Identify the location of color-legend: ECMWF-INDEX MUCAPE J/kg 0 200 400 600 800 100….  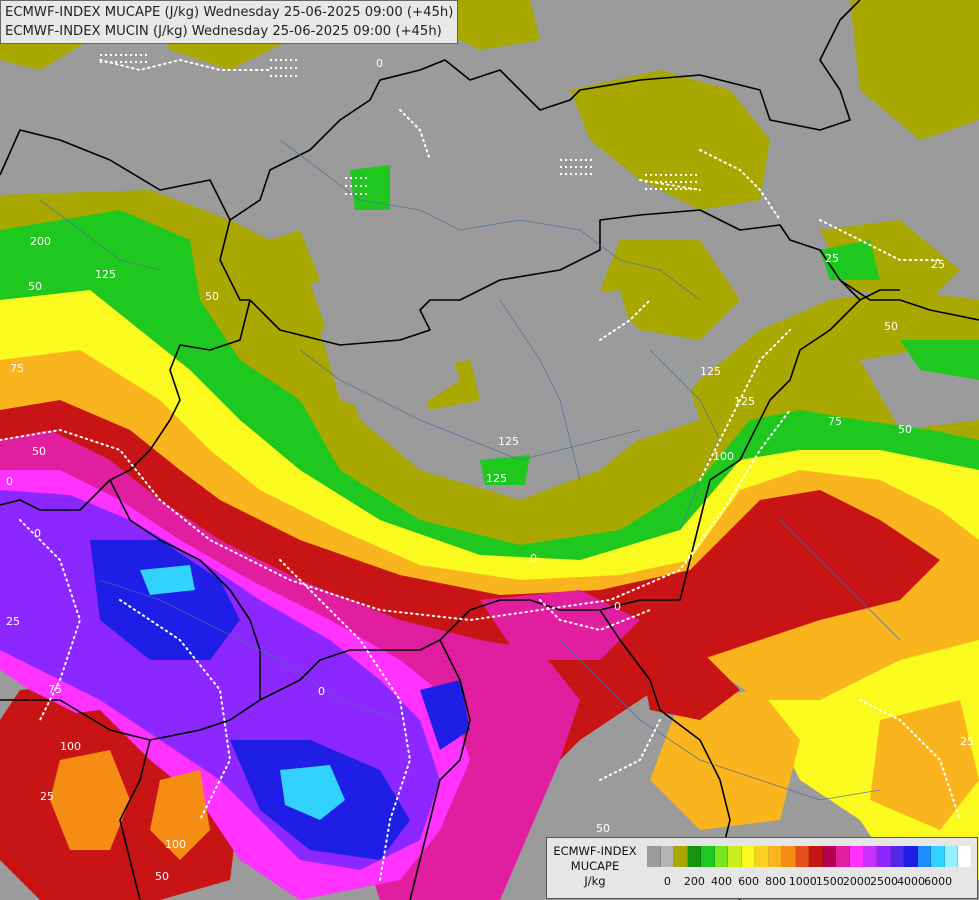
(762, 868).